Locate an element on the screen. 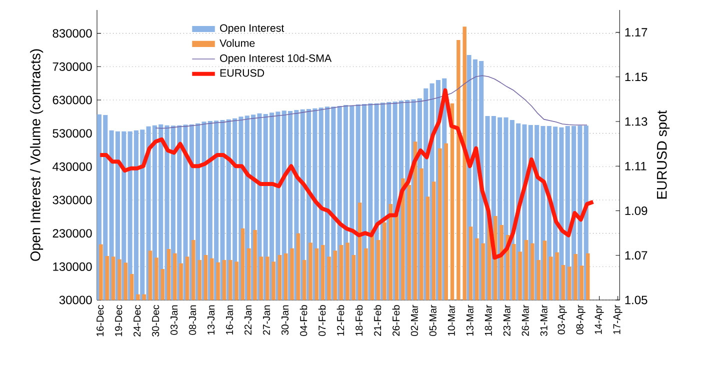 This screenshot has height=370, width=703. y2-tick-label: 1.11 is located at coordinates (635, 166).